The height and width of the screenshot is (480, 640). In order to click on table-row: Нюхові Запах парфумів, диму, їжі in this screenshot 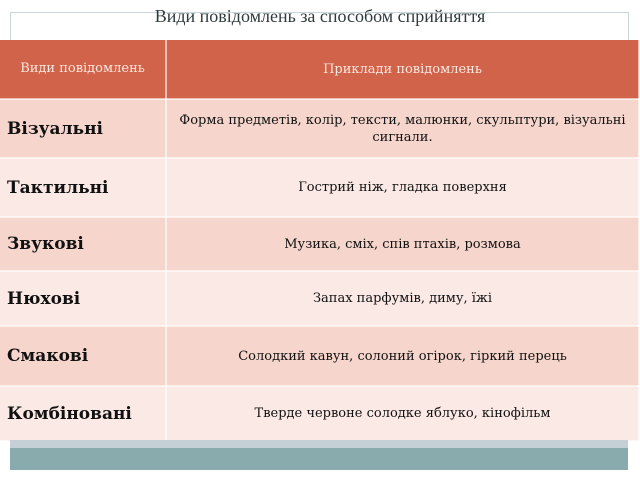, I will do `click(320, 299)`.